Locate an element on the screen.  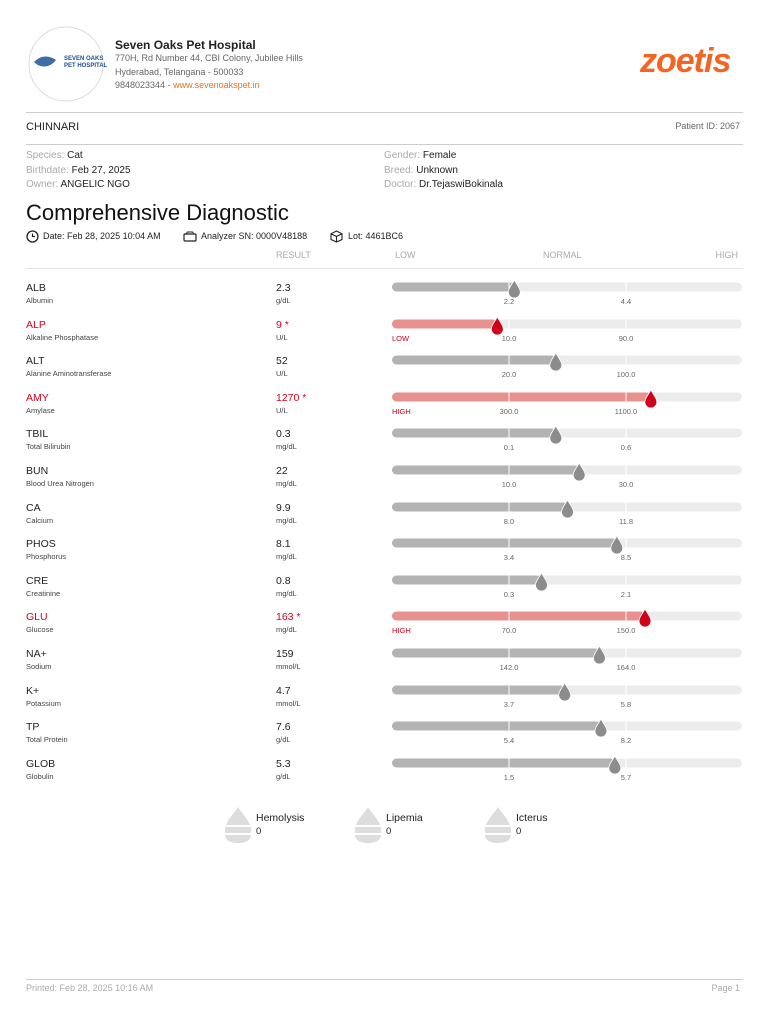
ref-low: 0.3 is located at coordinates (509, 594).